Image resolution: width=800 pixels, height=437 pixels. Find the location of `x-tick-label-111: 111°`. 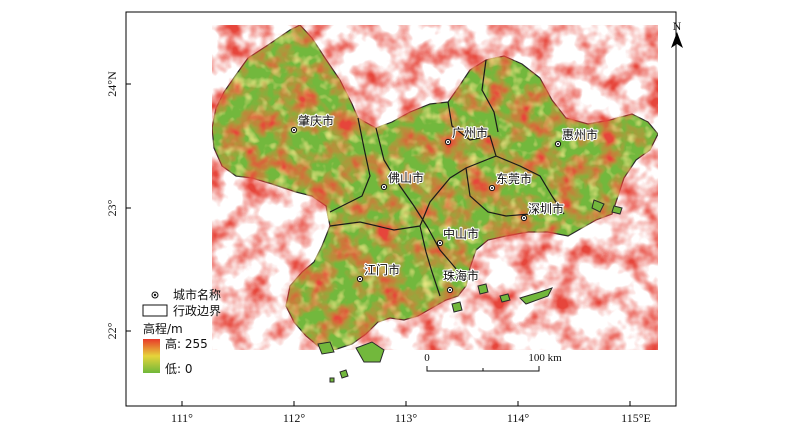

x-tick-label-111: 111° is located at coordinates (182, 418).